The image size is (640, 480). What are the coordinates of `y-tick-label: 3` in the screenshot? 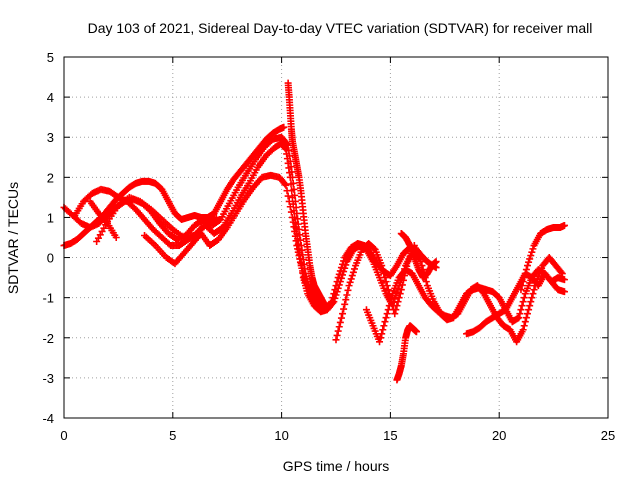 It's located at (50, 137).